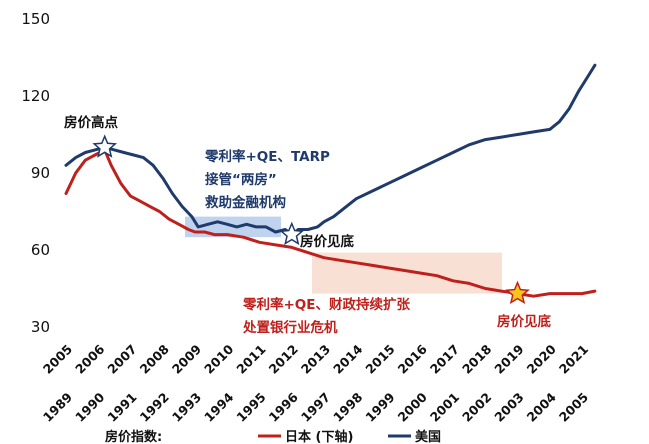 The width and height of the screenshot is (649, 444). Describe the element at coordinates (290, 327) in the screenshot. I see `jp-policy-line-2: 处置银行业危机` at that location.